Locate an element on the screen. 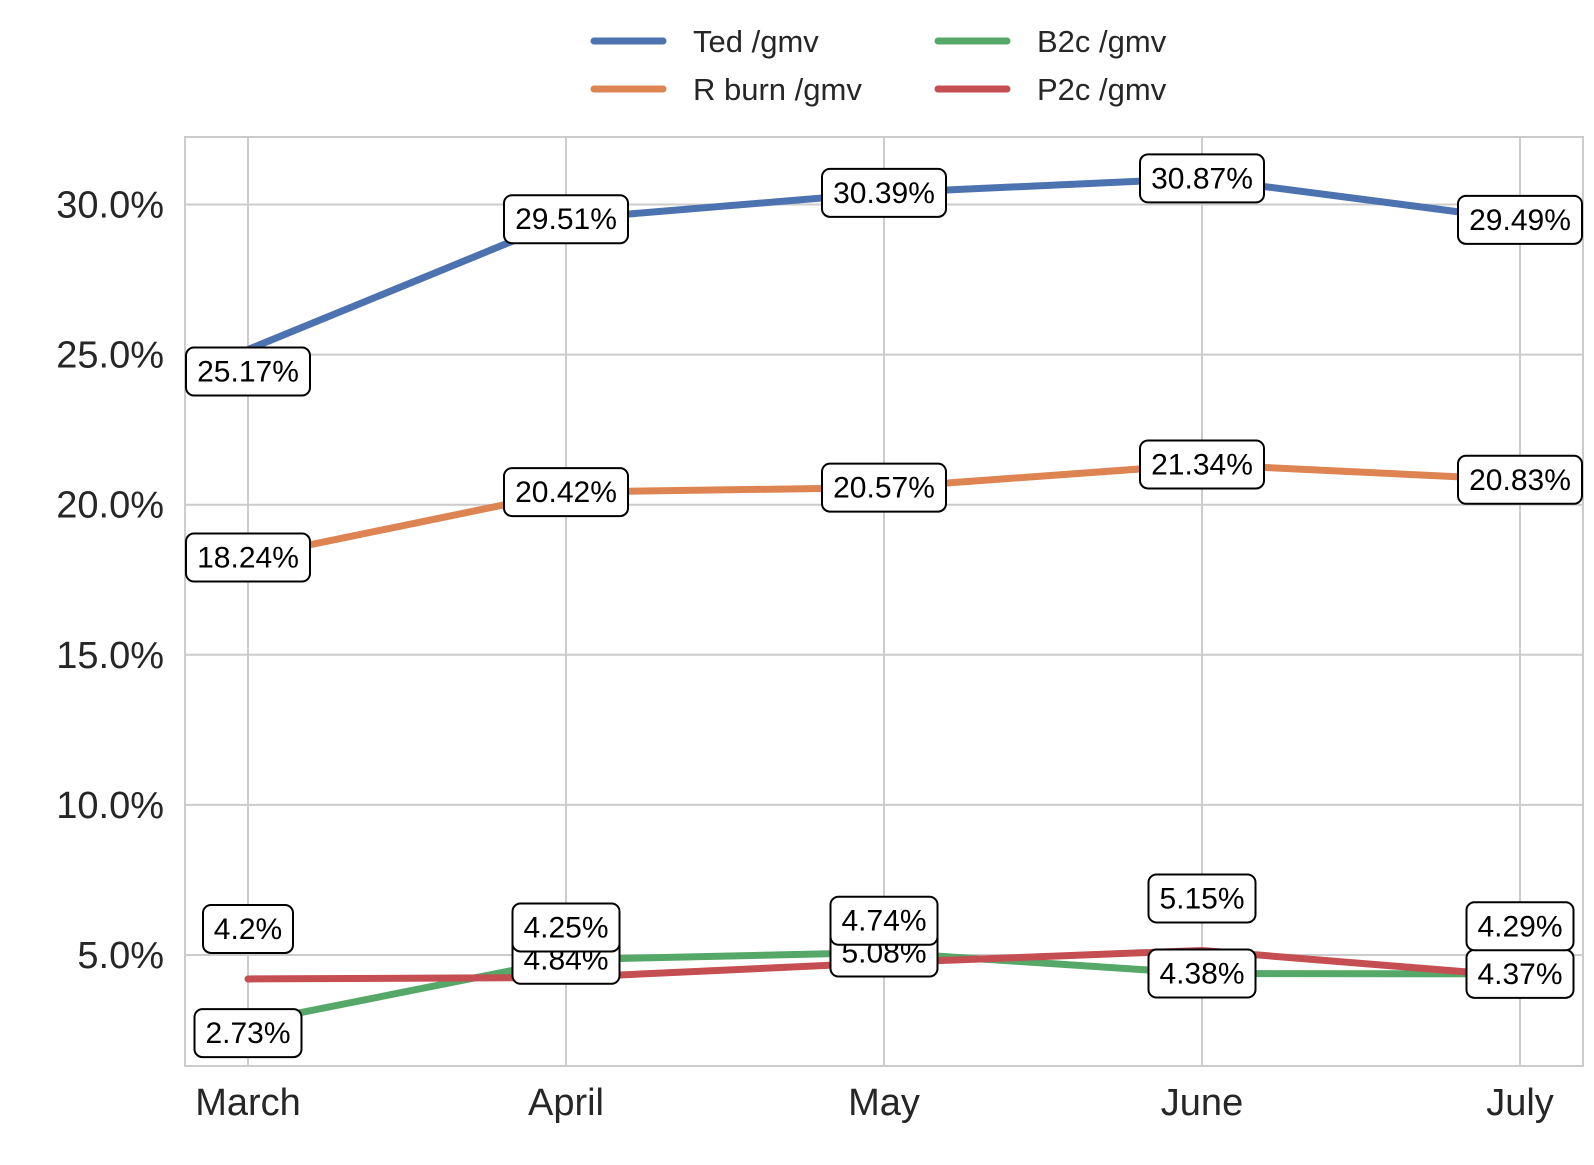 The width and height of the screenshot is (1594, 1165). legend-item: P2c /gmv is located at coordinates (1050, 89).